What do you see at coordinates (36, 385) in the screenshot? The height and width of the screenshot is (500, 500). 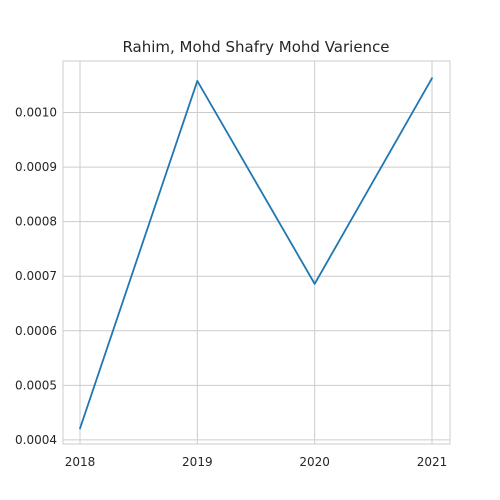 I see `y-tick-label: 0.0005` at bounding box center [36, 385].